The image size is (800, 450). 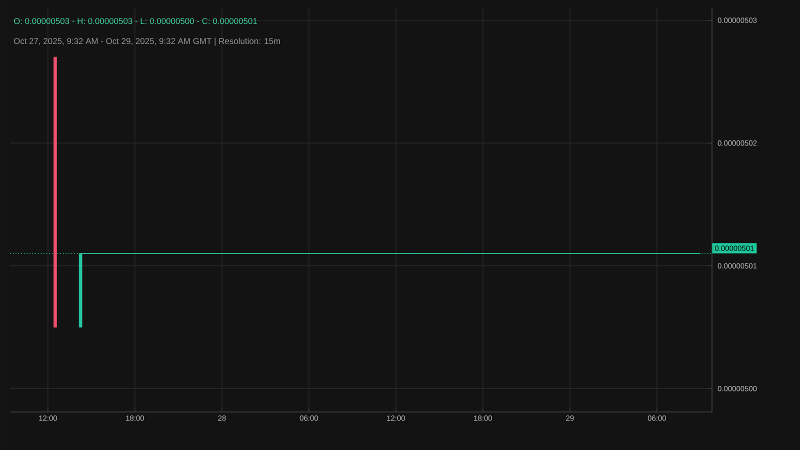 What do you see at coordinates (135, 21) in the screenshot?
I see `text: O: 0.00000503 - H: 0.00000503 - L: 0.00000500 - C: 0.00000501` at bounding box center [135, 21].